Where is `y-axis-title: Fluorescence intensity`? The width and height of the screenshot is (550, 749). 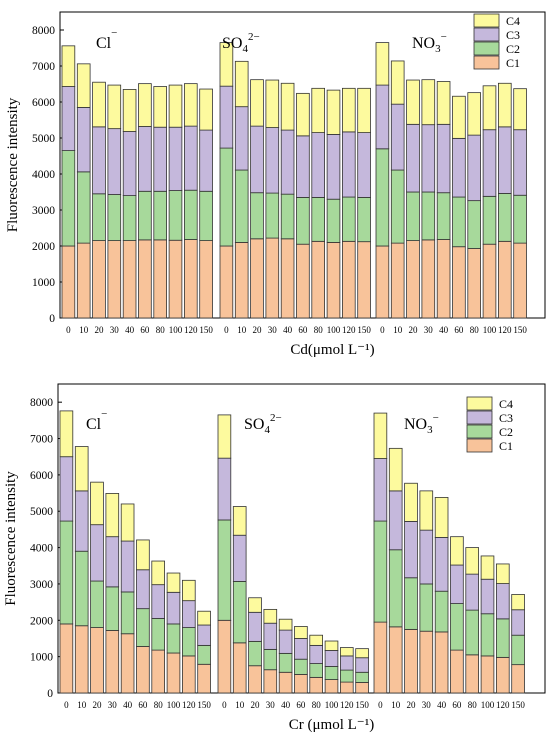
y-axis-title: Fluorescence intensity is located at coordinates (13, 164).